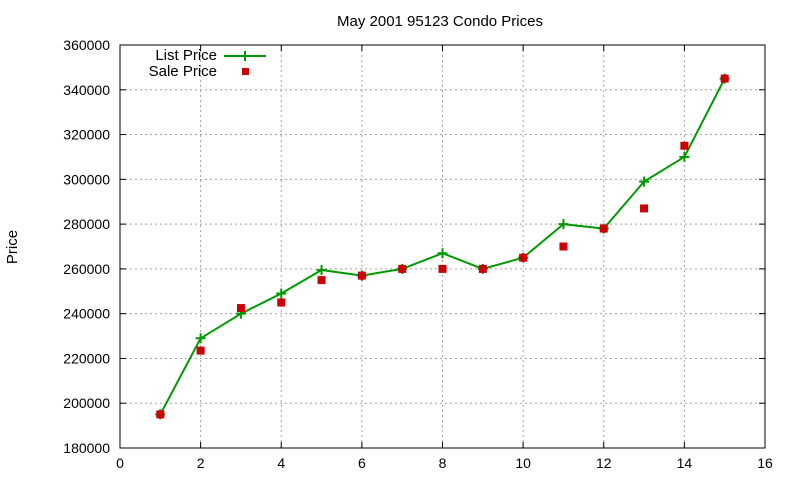 Image resolution: width=800 pixels, height=480 pixels. I want to click on y-tick-label: 300000, so click(86, 179).